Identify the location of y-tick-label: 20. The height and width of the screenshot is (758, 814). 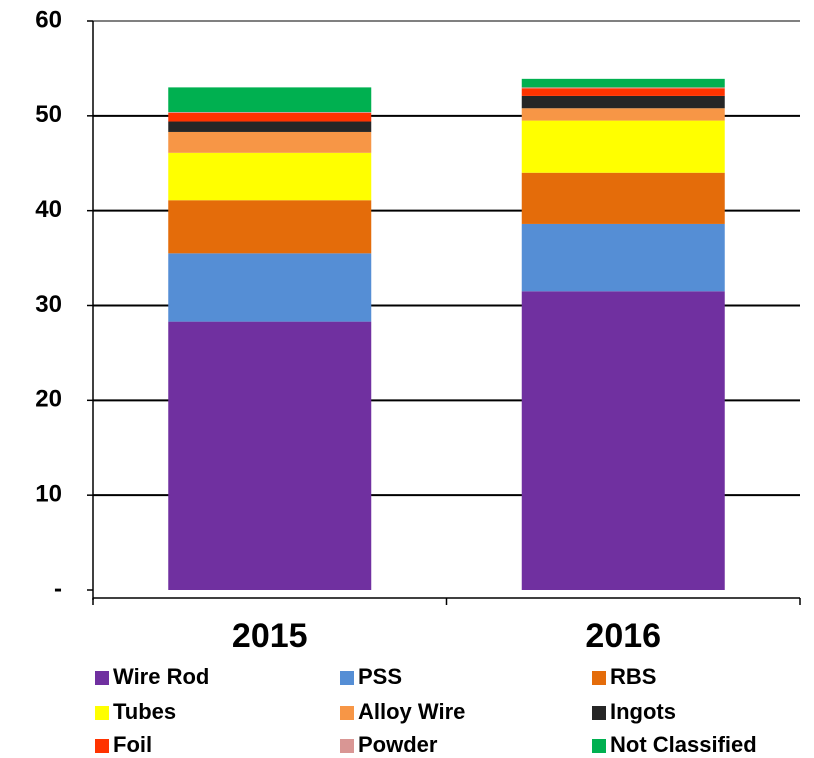
(48, 399).